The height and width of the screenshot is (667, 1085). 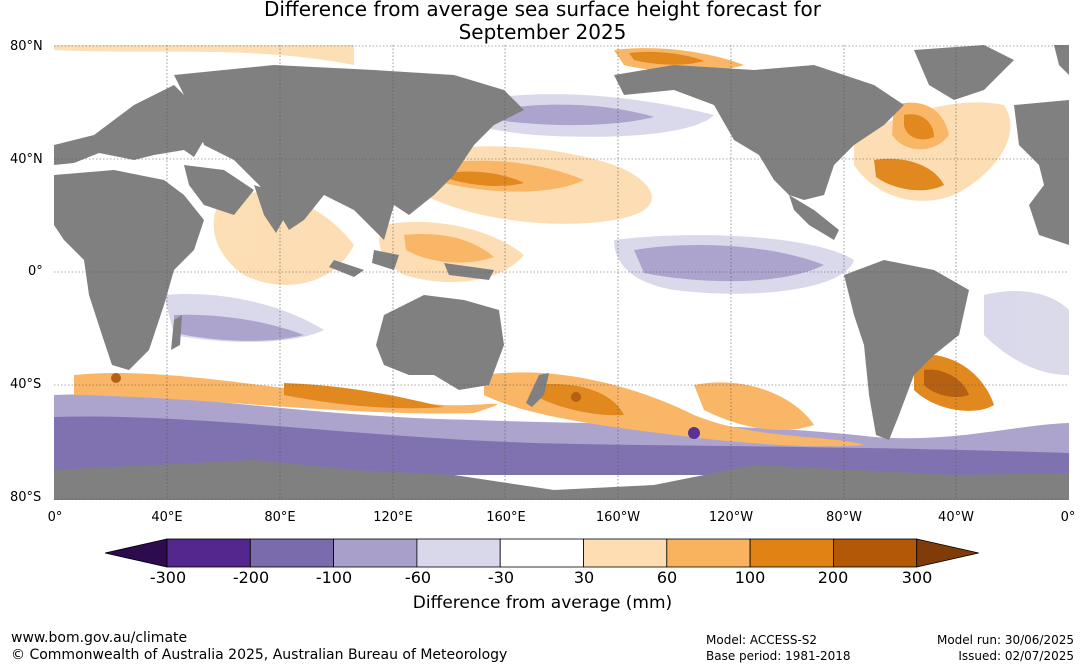 What do you see at coordinates (731, 517) in the screenshot?
I see `lon-label-120w: 120°W` at bounding box center [731, 517].